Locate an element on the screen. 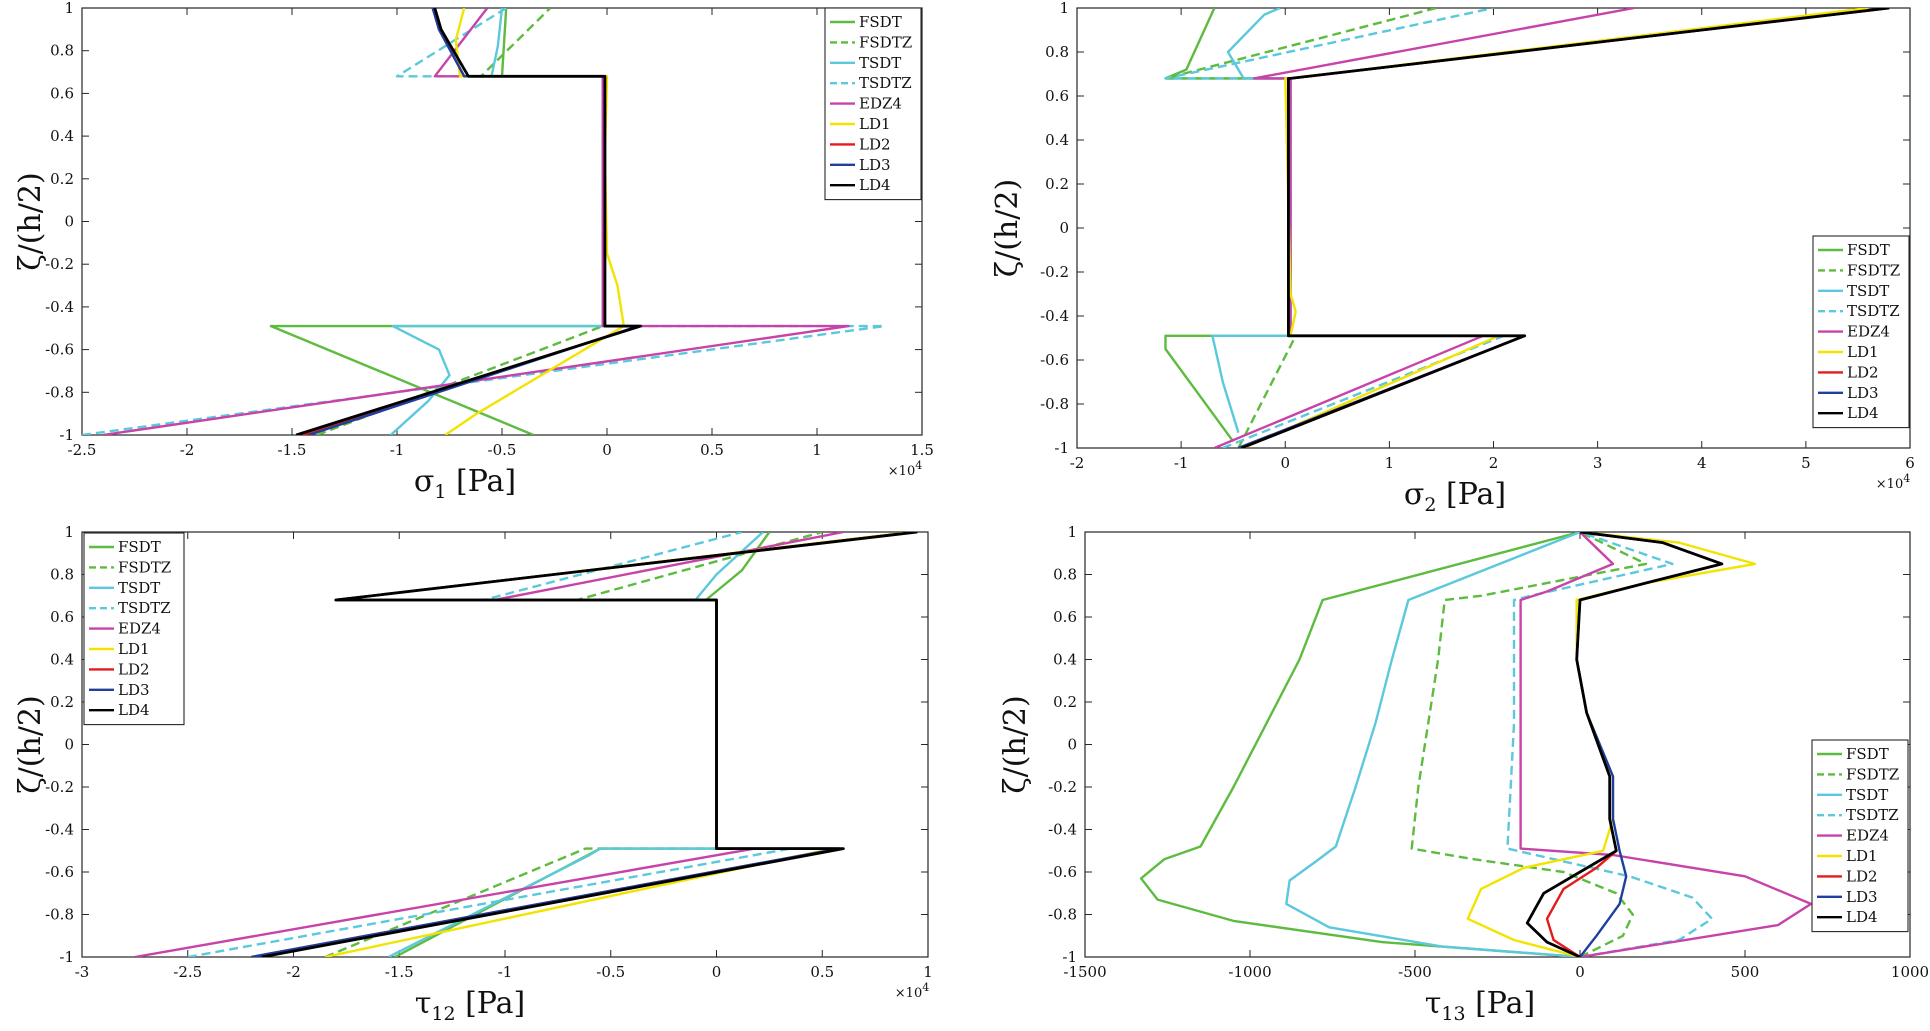 Image resolution: width=1930 pixels, height=1031 pixels. x-tick-label: 2 is located at coordinates (1494, 463).